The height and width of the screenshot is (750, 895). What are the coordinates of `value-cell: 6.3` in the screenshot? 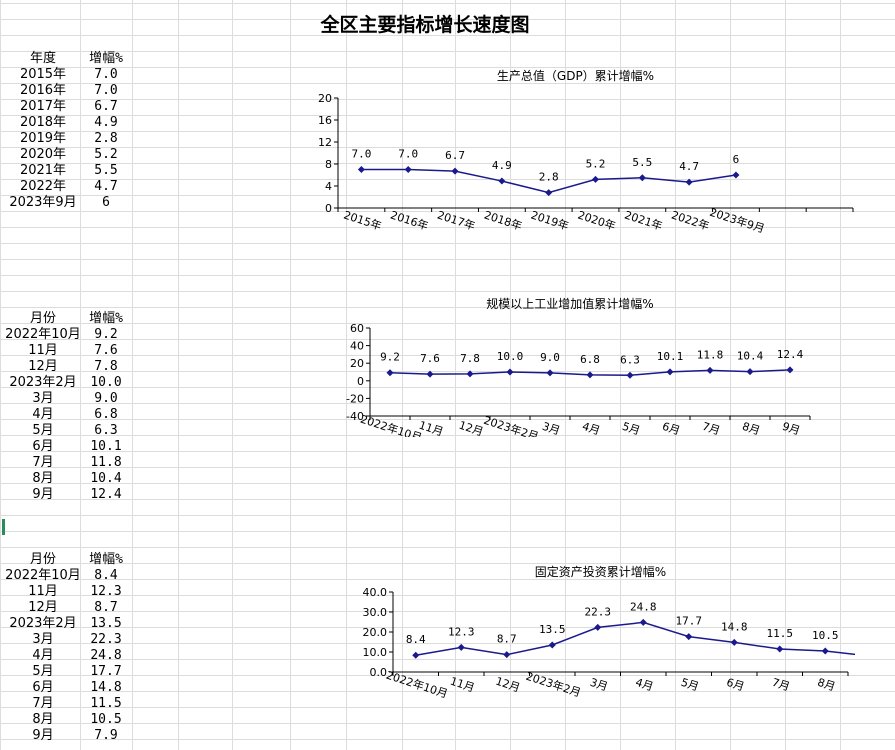 It's located at (106, 430).